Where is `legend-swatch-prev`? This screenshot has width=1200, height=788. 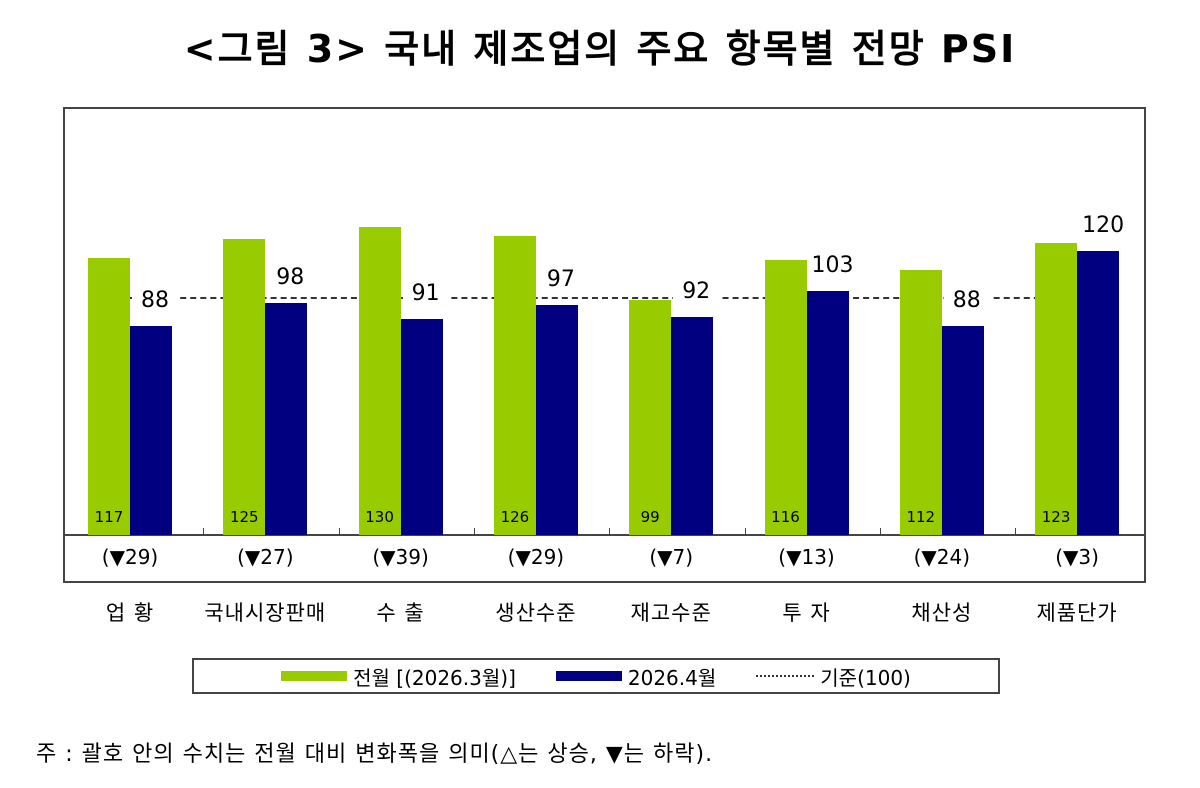
legend-swatch-prev is located at coordinates (314, 676).